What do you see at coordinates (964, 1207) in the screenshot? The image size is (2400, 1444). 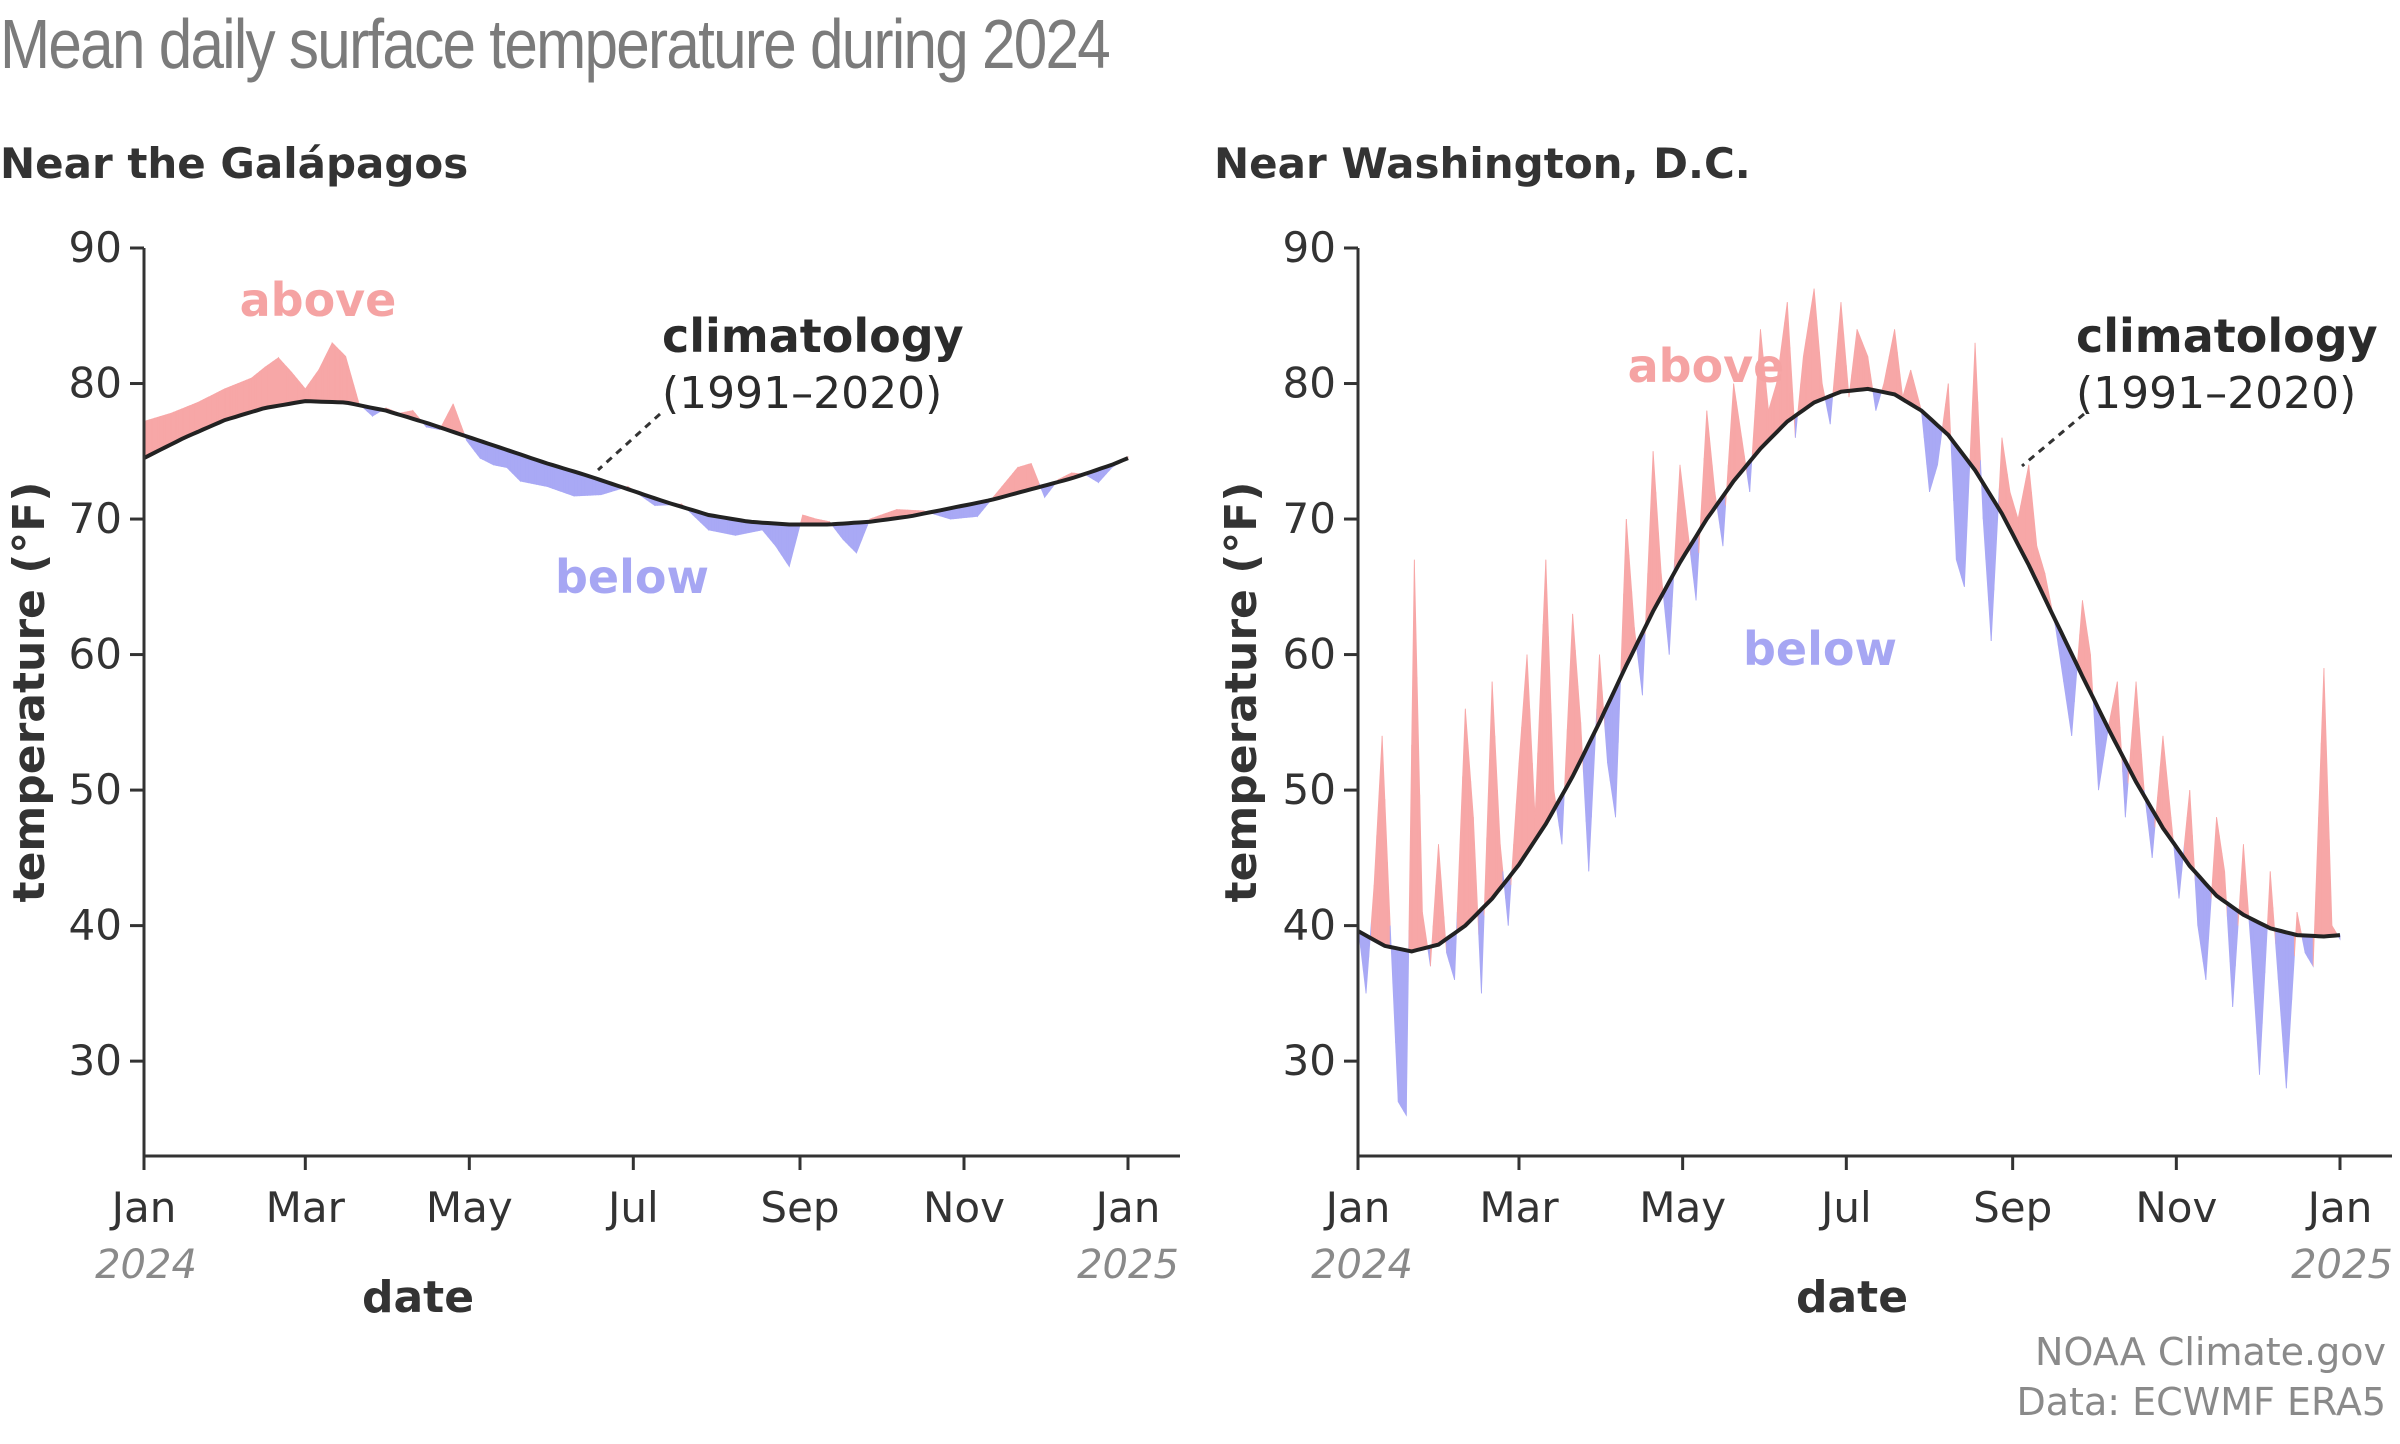 I see `x-tick-label: Nov` at bounding box center [964, 1207].